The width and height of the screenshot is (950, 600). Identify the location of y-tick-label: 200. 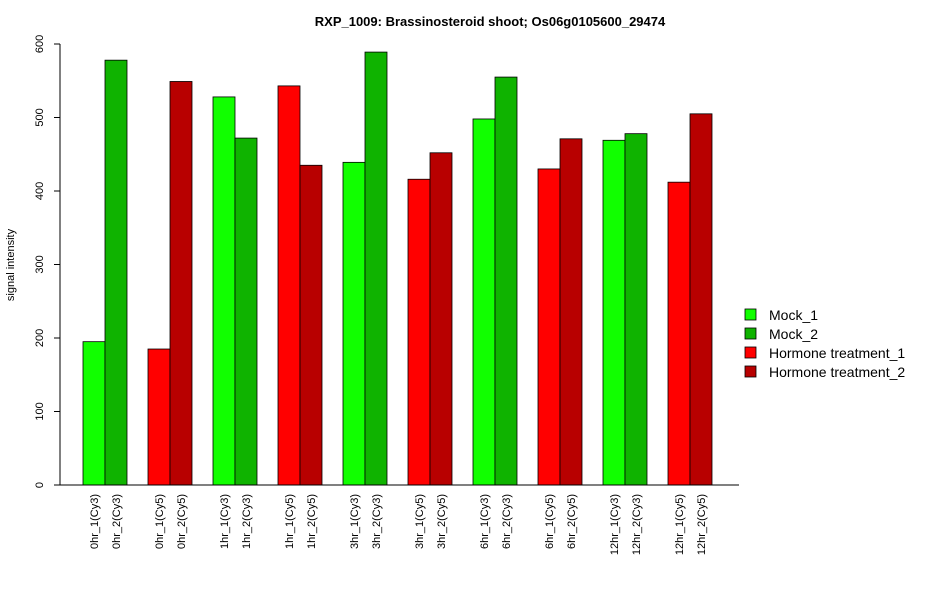
(40, 338).